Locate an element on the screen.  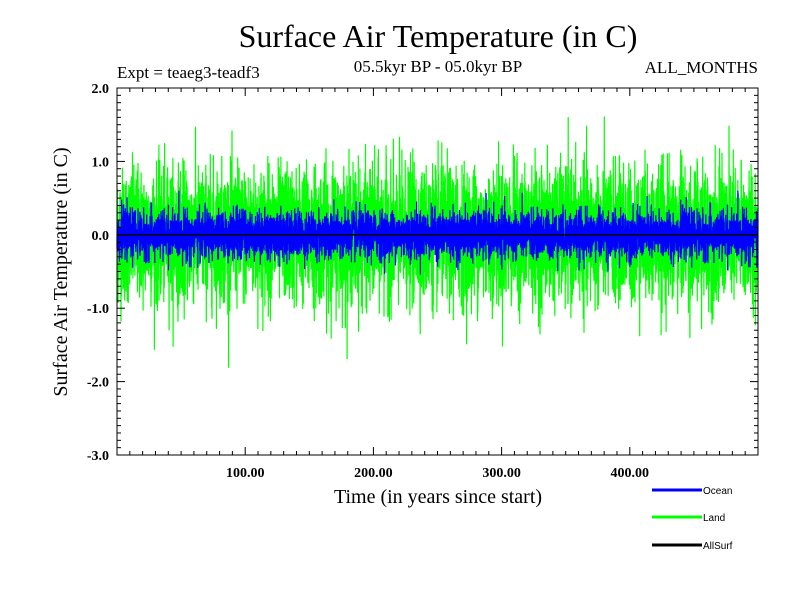
y-tick-label: 1.0 is located at coordinates (101, 162).